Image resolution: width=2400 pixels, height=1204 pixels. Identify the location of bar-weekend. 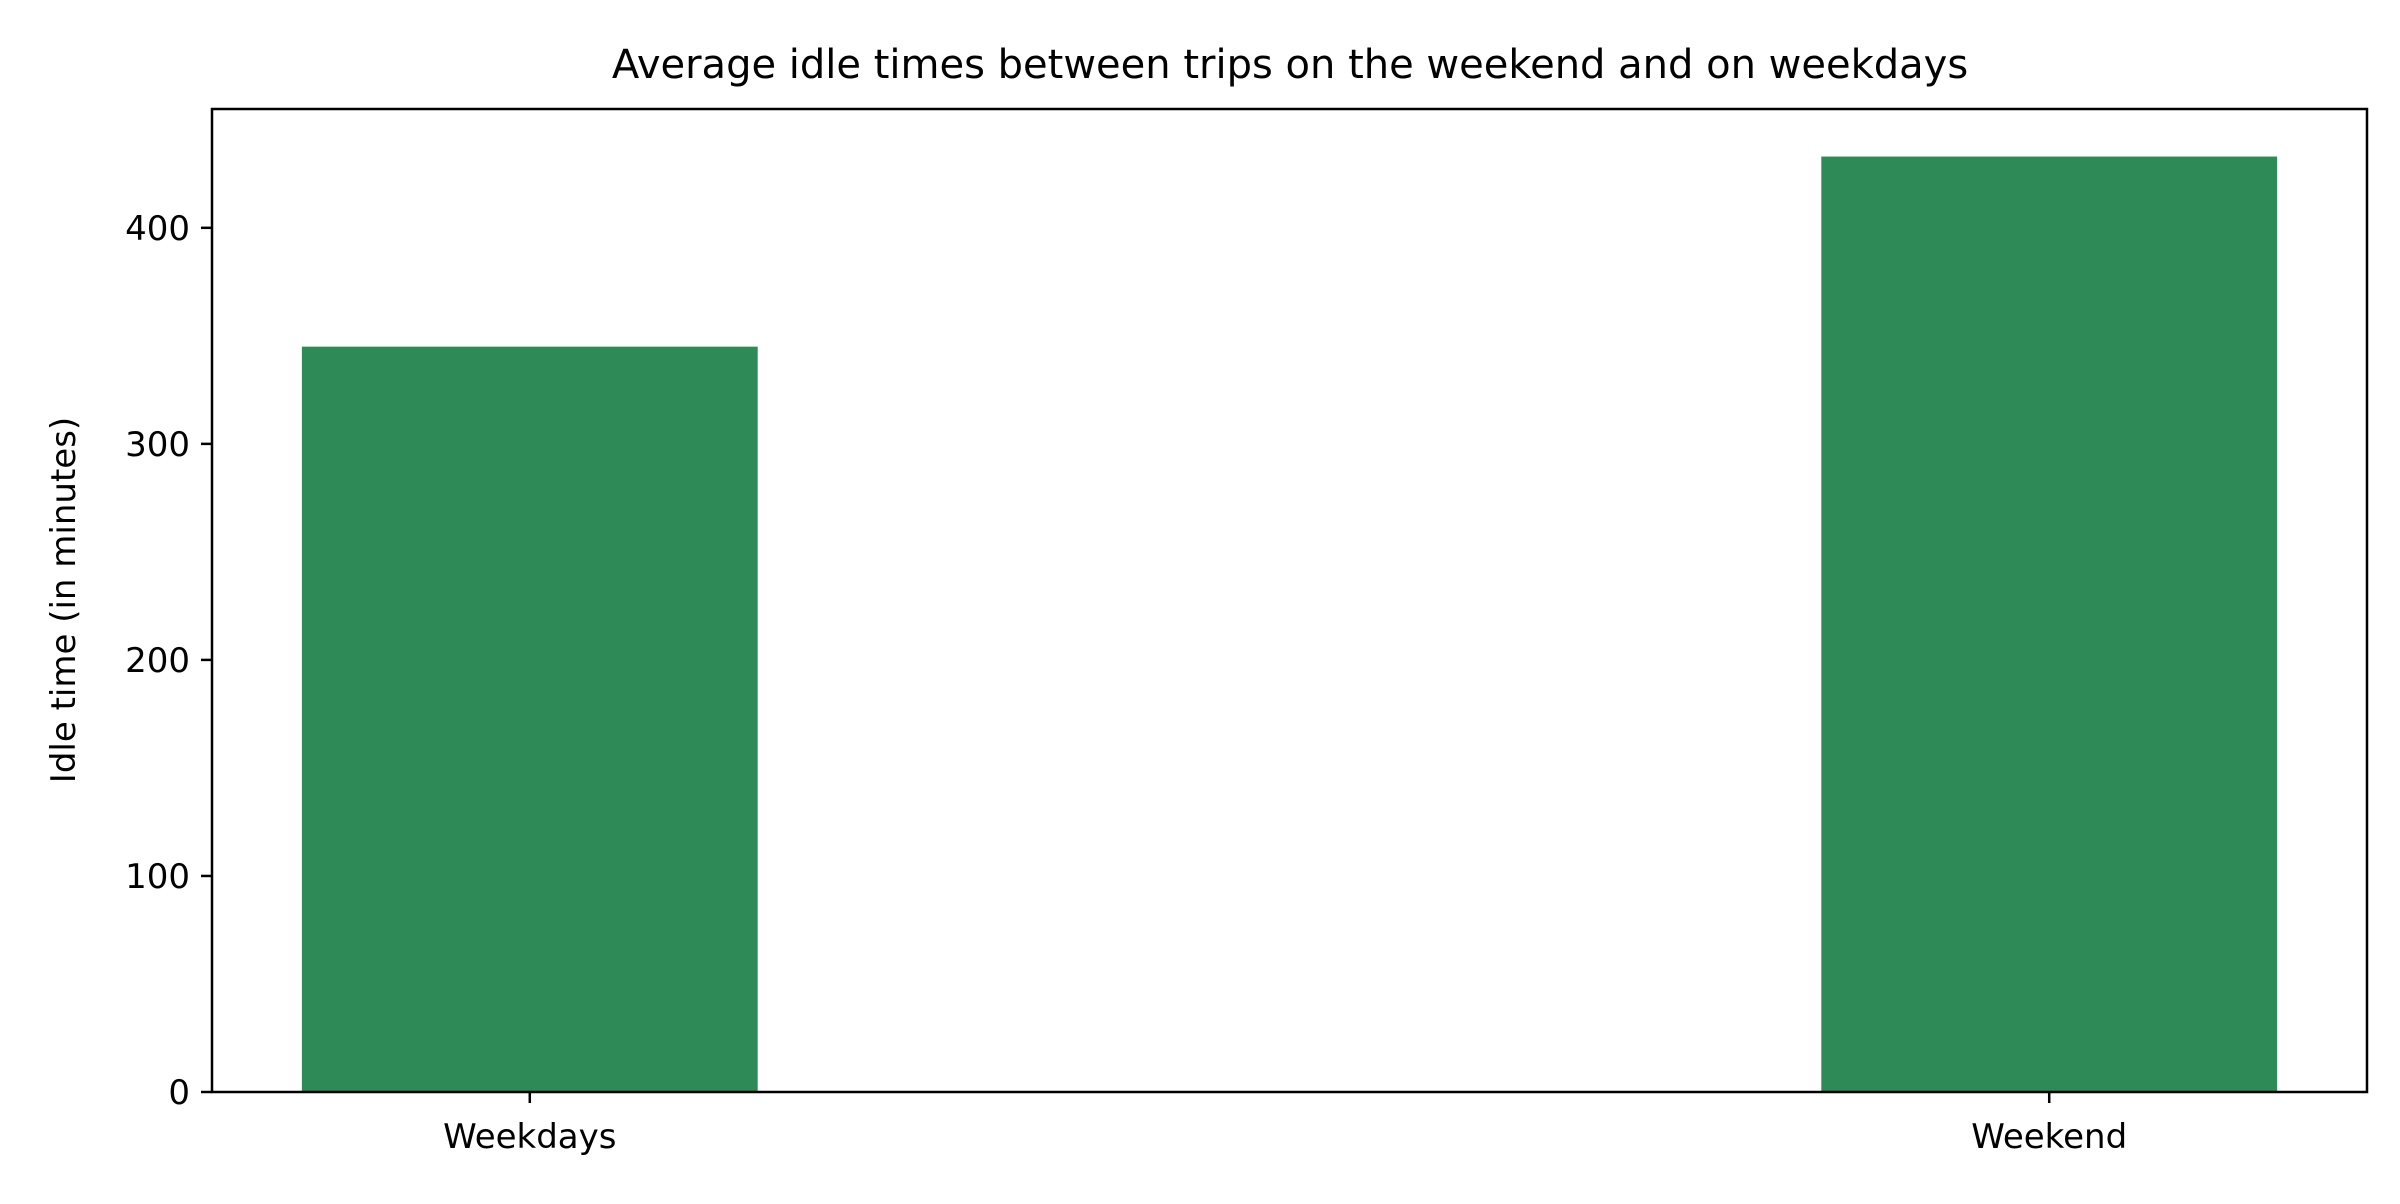
(2049, 624).